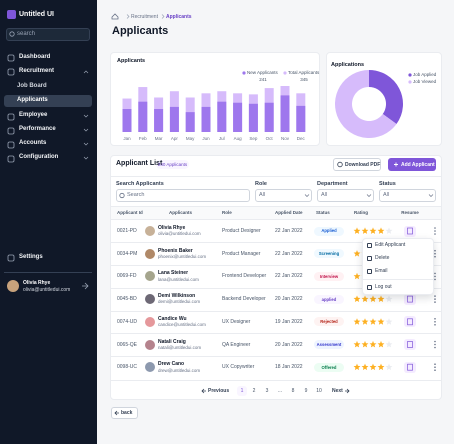 This screenshot has width=454, height=444. What do you see at coordinates (373, 299) in the screenshot?
I see `rating` at bounding box center [373, 299].